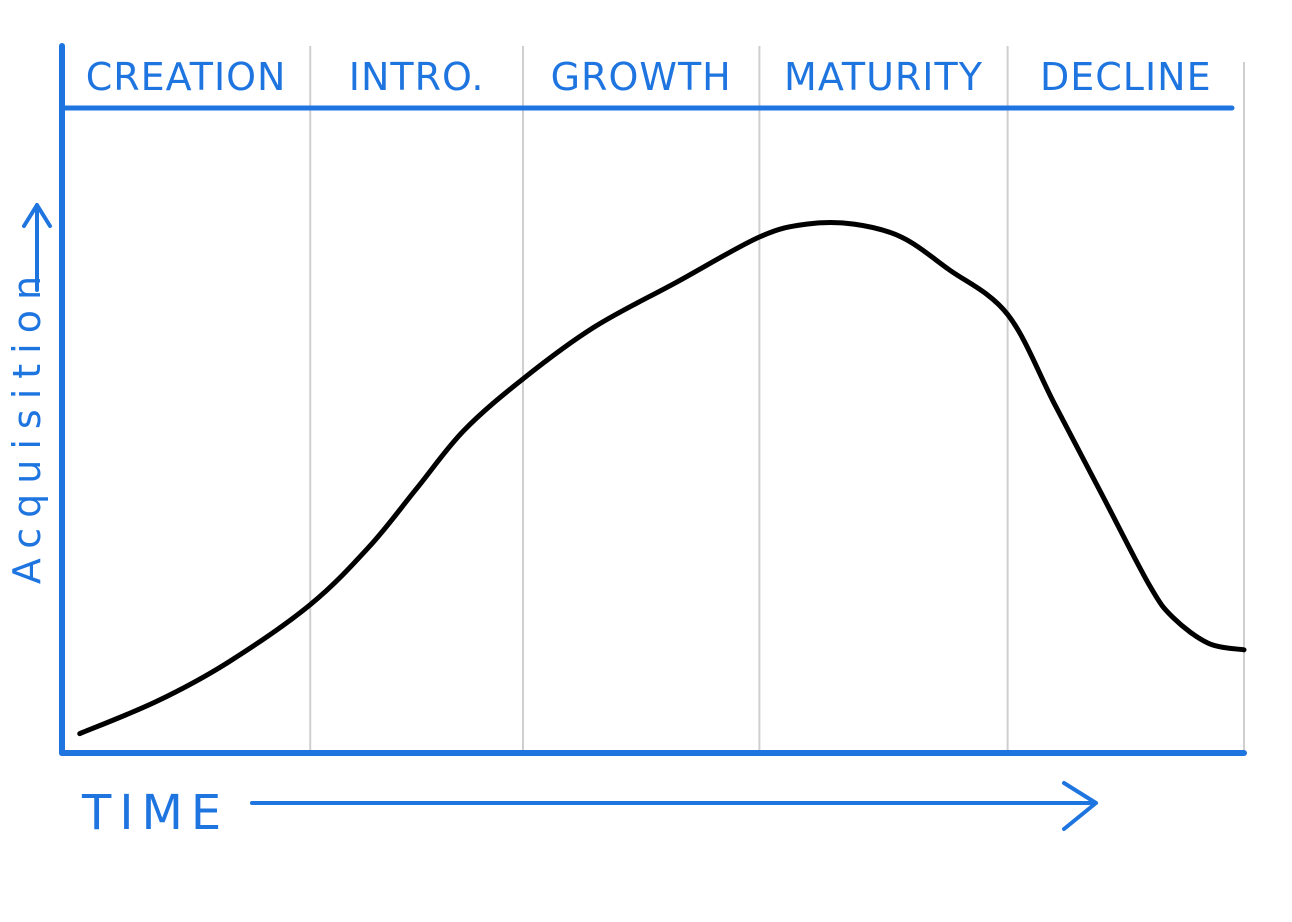 This screenshot has height=922, width=1292. I want to click on stage-label: INTRO., so click(417, 77).